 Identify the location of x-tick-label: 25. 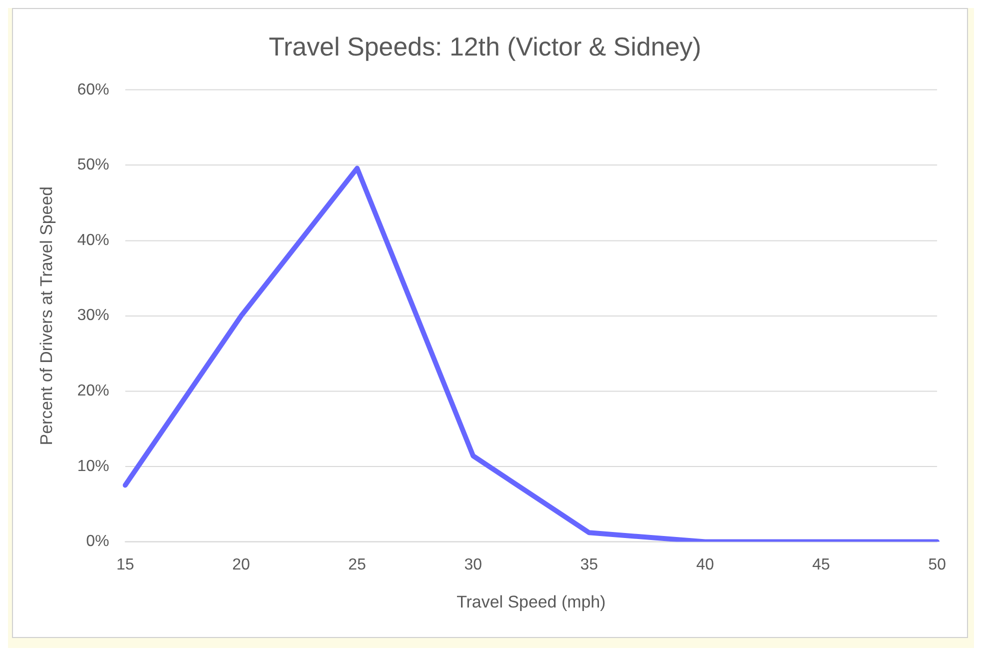
(357, 565).